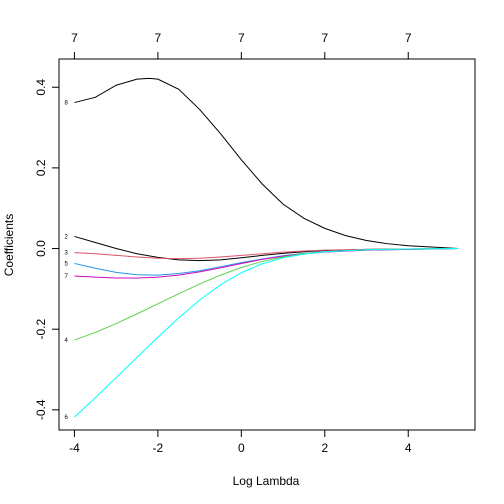 The height and width of the screenshot is (504, 504). What do you see at coordinates (324, 448) in the screenshot?
I see `x-tick-label: 2` at bounding box center [324, 448].